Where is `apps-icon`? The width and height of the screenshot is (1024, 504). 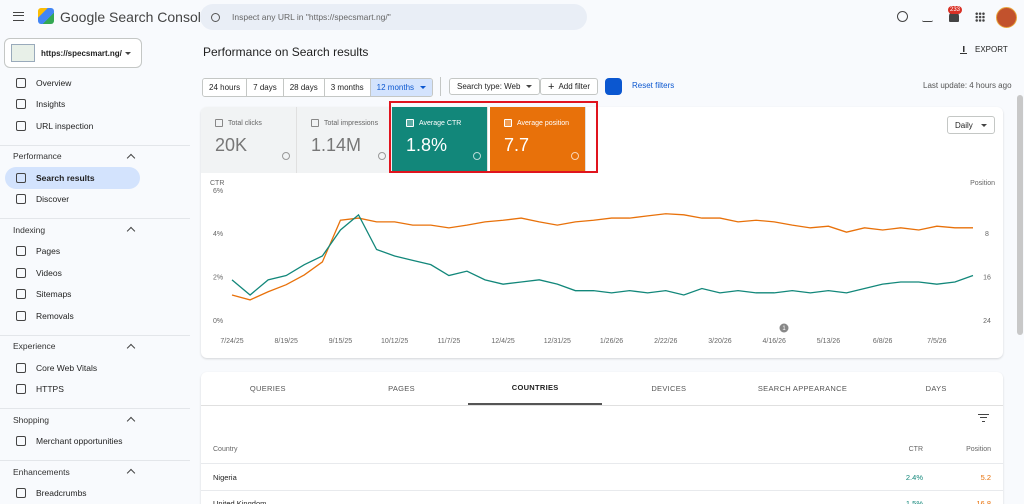
apps-icon is located at coordinates (980, 17).